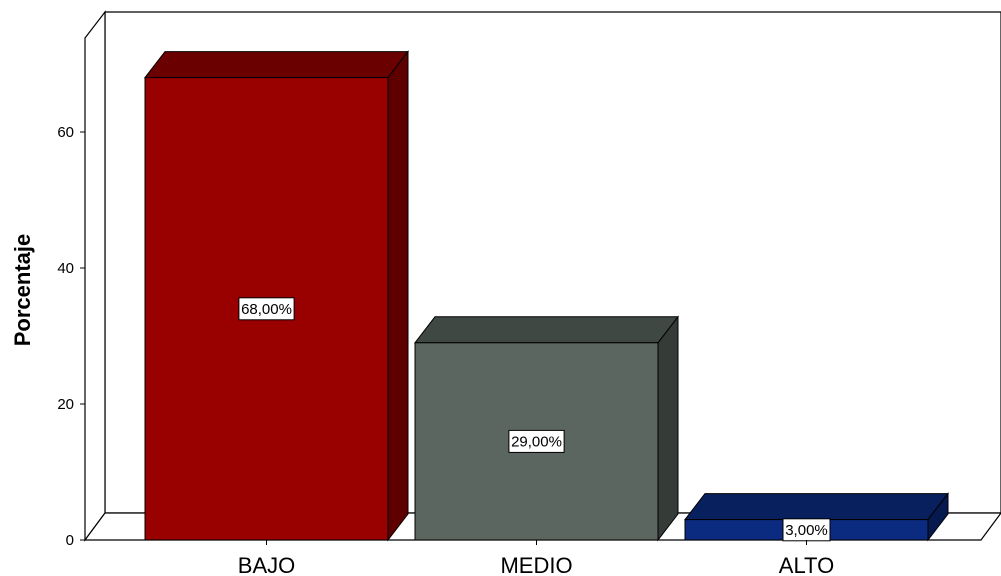 This screenshot has height=576, width=1001. What do you see at coordinates (65, 268) in the screenshot?
I see `y-tick-label: 40` at bounding box center [65, 268].